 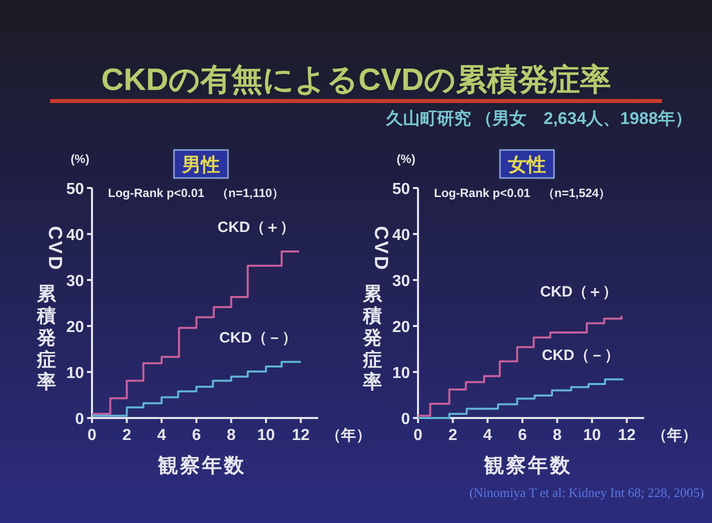 I want to click on annotation: Log-Rank p<0.01 （n=1,110）, so click(x=196, y=193).